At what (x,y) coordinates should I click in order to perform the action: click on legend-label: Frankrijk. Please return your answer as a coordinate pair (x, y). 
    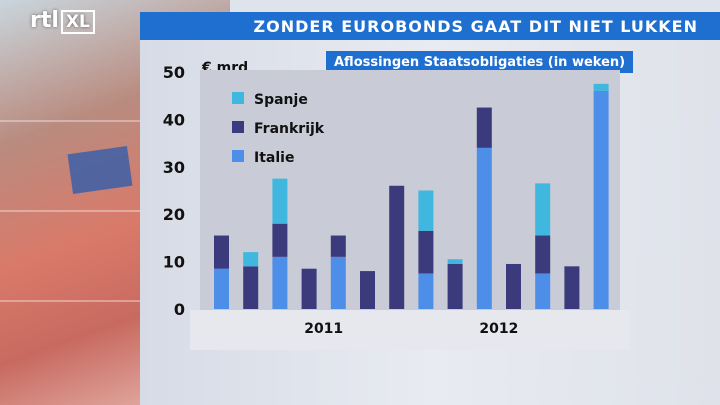
    Looking at the image, I should click on (289, 129).